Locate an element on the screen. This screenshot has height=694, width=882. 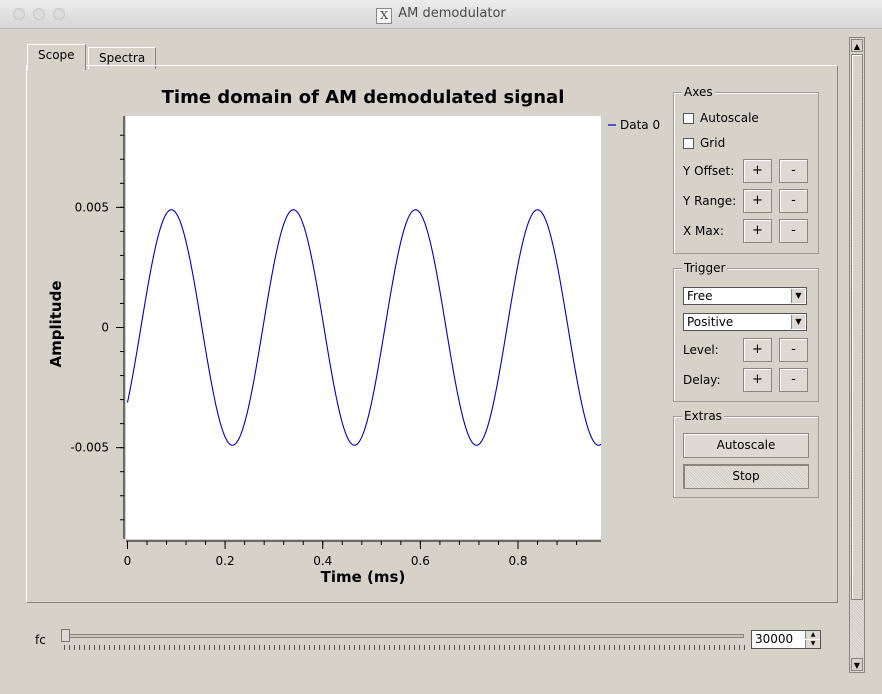
trigger-group: Trigger is located at coordinates (746, 331).